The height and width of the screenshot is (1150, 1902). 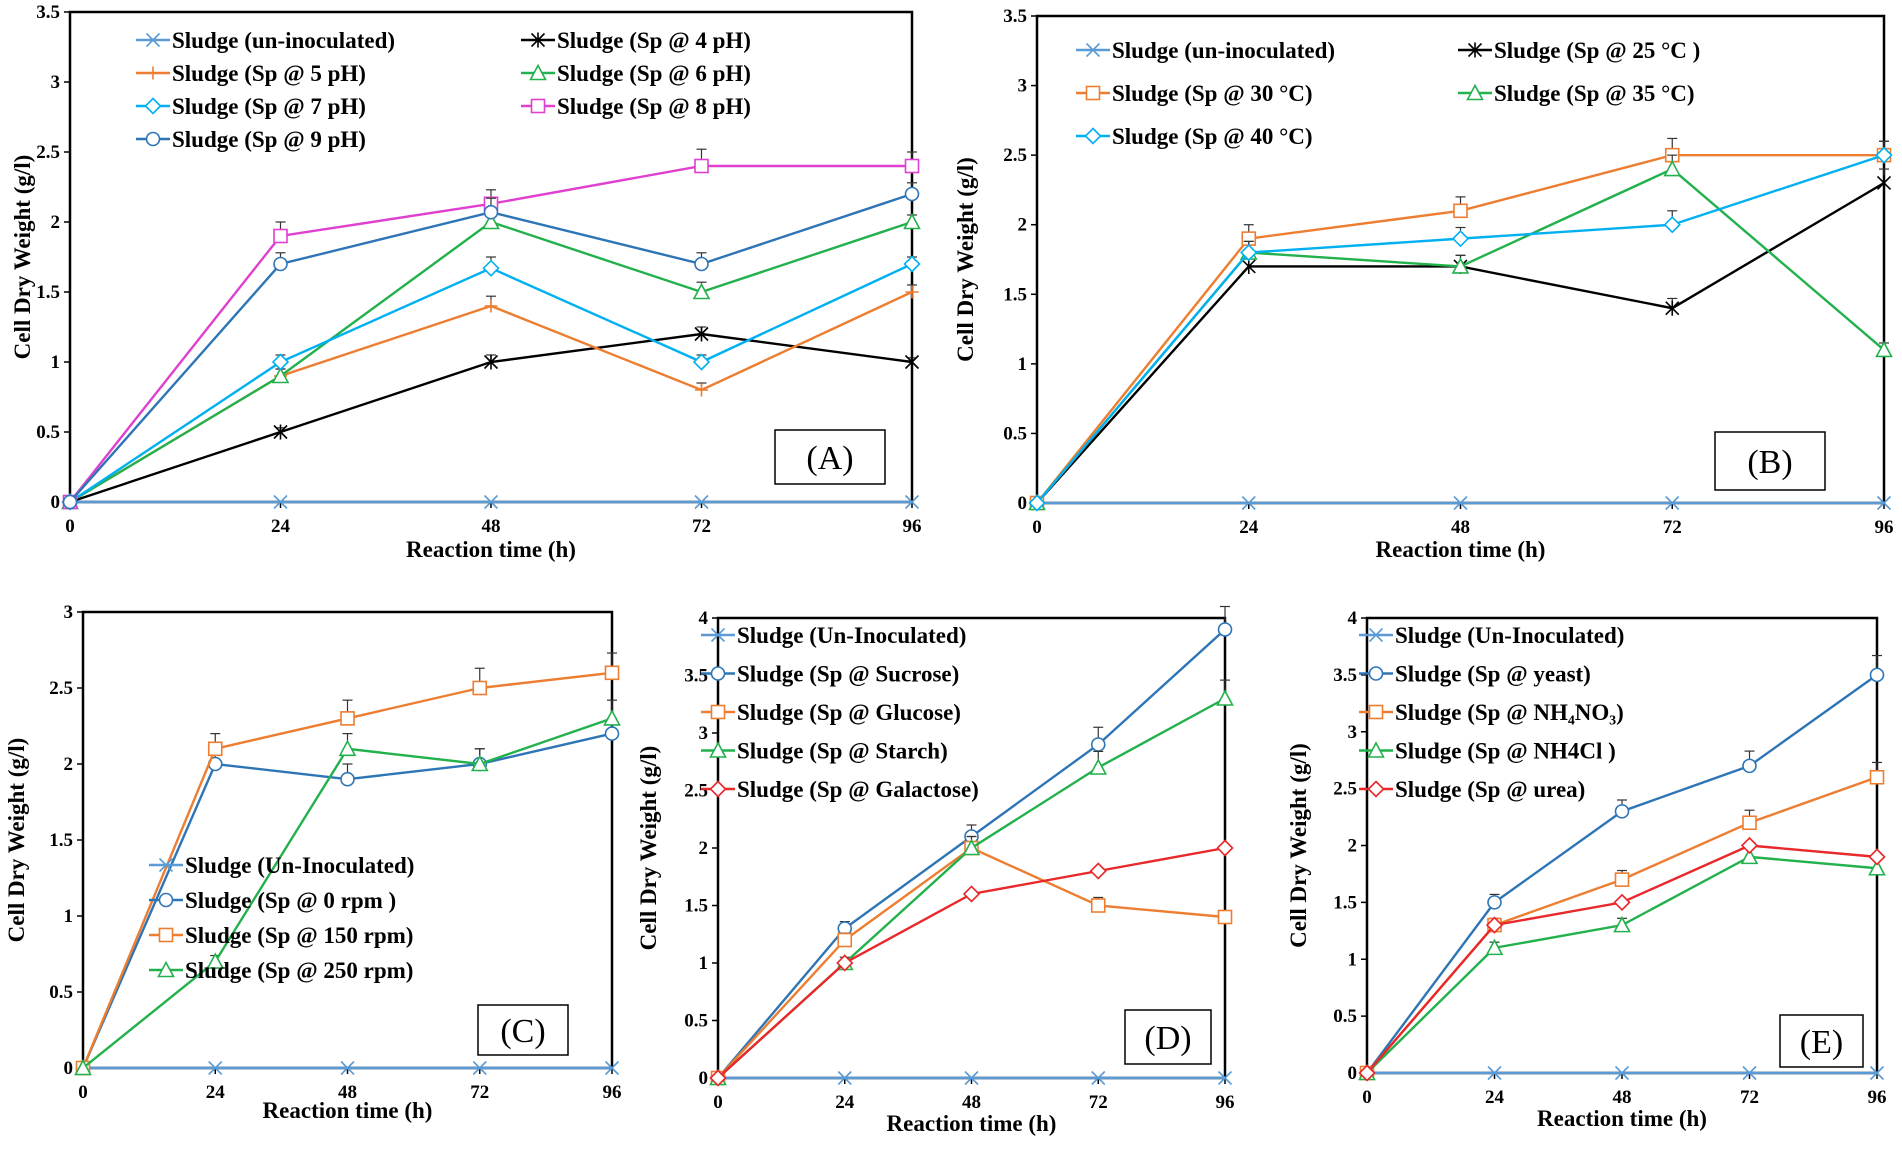 What do you see at coordinates (971, 963) in the screenshot?
I see `series-sludge-sp-galactose` at bounding box center [971, 963].